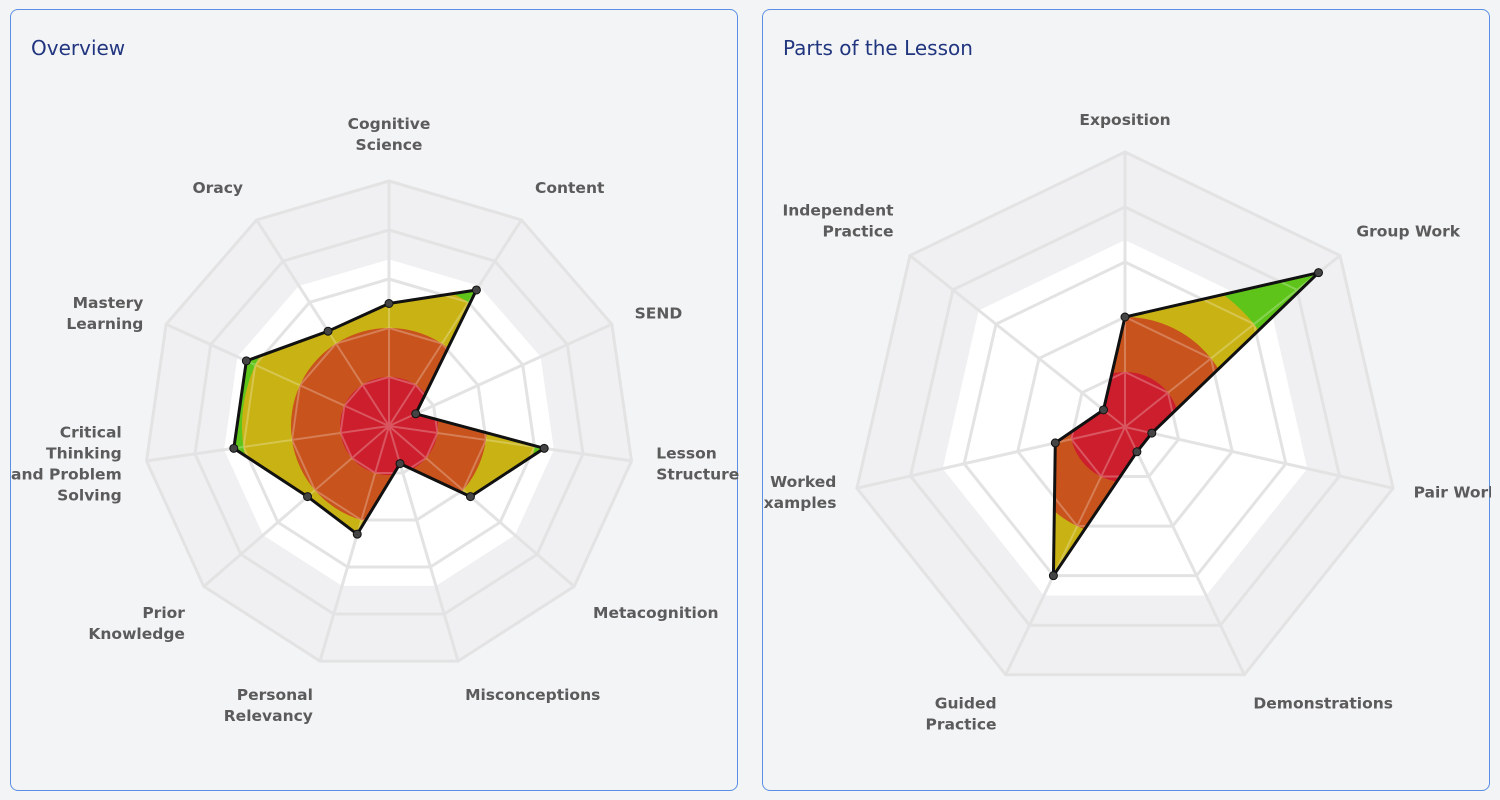  I want to click on axis-label-cognitive-science: Cognitive Science, so click(389, 134).